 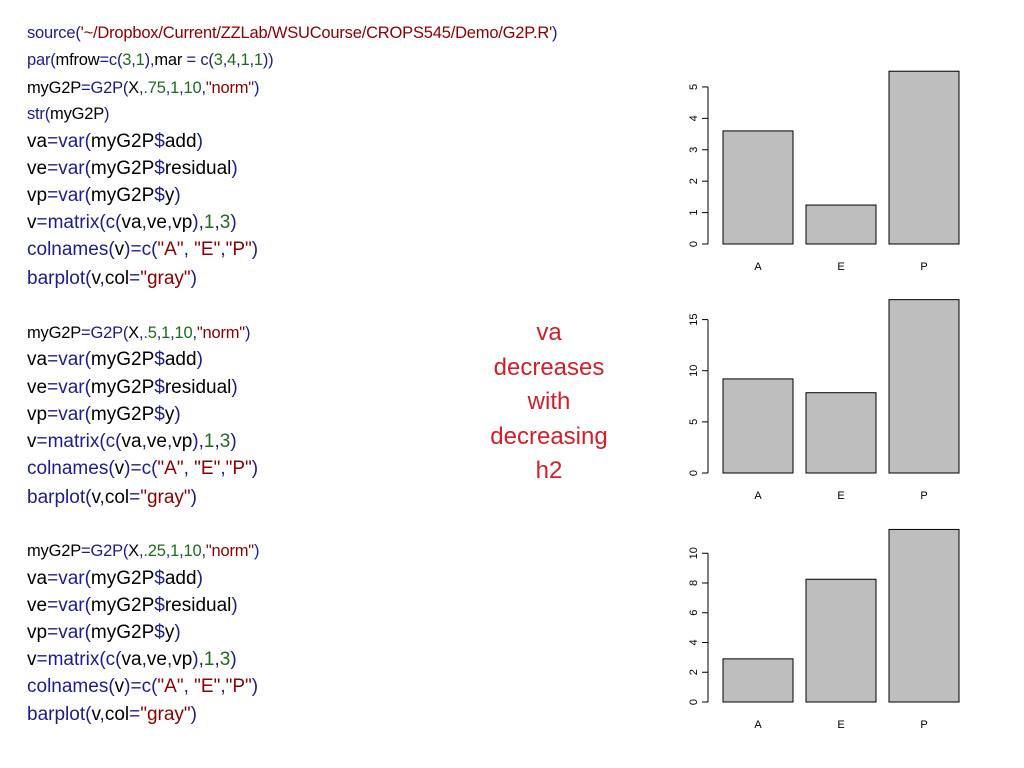 What do you see at coordinates (150, 60) in the screenshot?
I see `code-line: par(mfrow=c(3,1),mar = c(3,4,1,1))` at bounding box center [150, 60].